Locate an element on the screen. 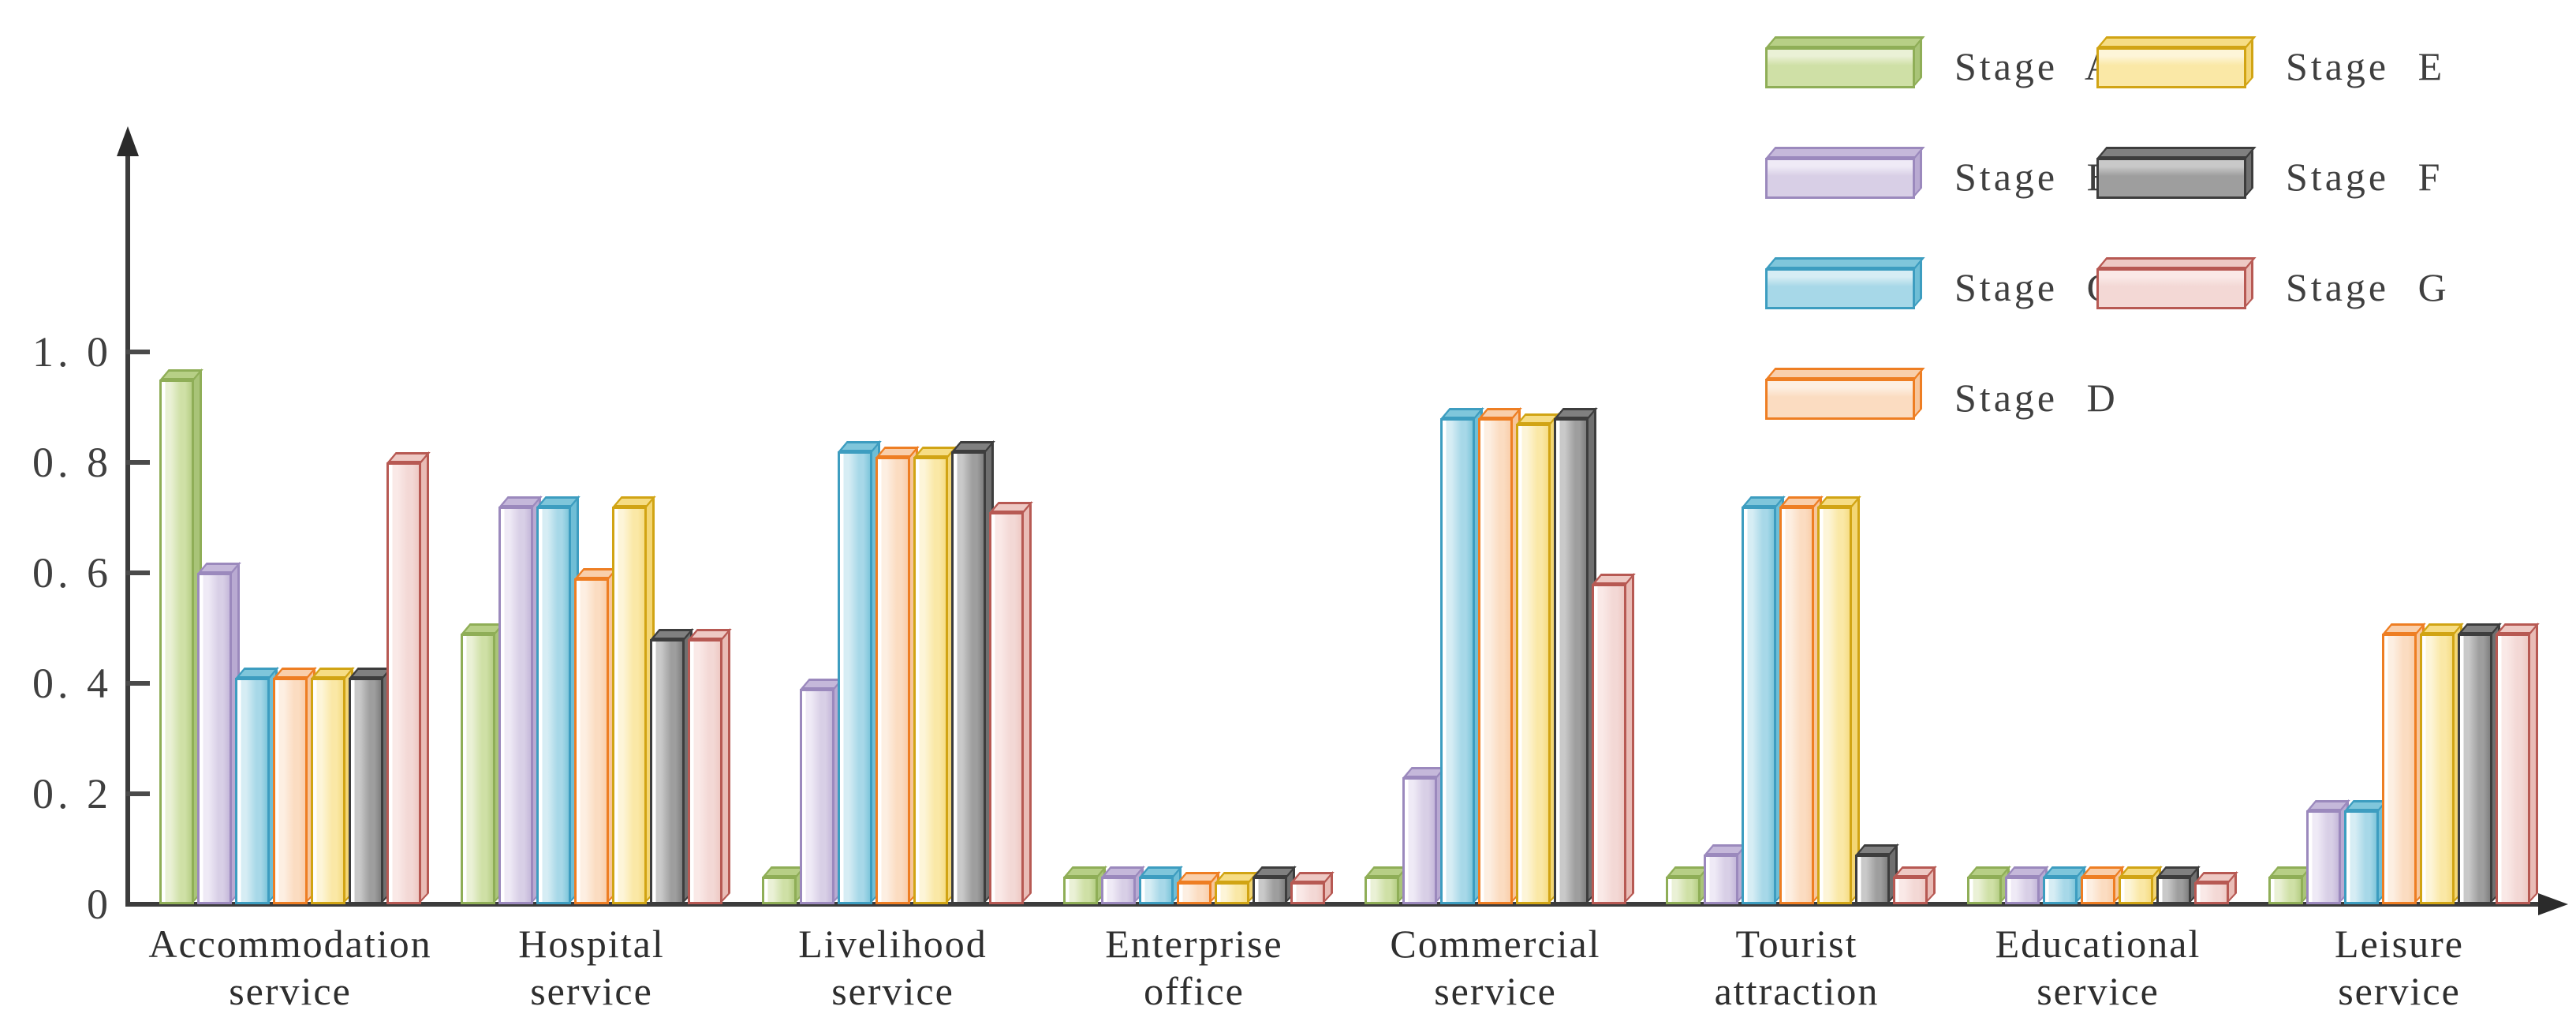 The image size is (2576, 1010). x-category-label: Leisure service is located at coordinates (2398, 965).